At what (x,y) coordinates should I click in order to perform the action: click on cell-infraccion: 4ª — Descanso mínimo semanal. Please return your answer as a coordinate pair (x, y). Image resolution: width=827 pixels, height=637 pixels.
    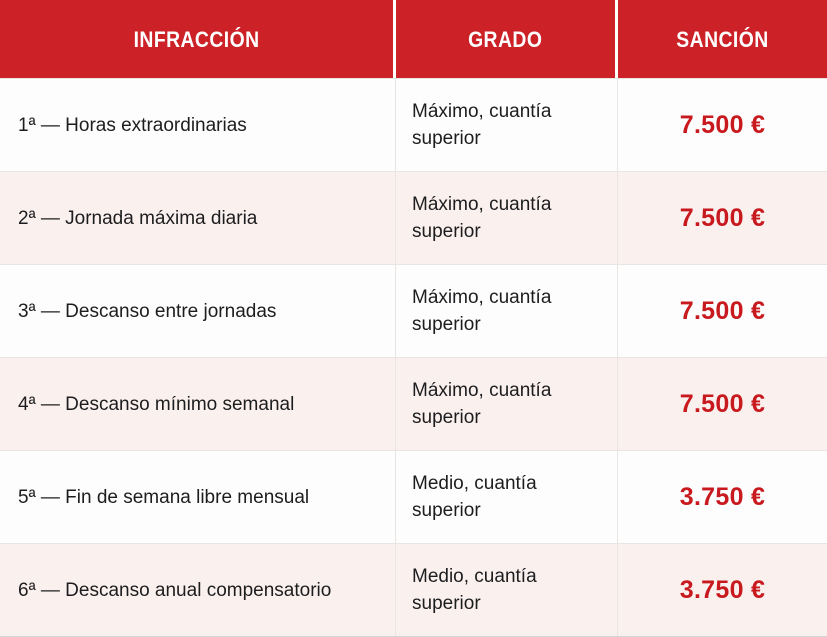
    Looking at the image, I should click on (198, 403).